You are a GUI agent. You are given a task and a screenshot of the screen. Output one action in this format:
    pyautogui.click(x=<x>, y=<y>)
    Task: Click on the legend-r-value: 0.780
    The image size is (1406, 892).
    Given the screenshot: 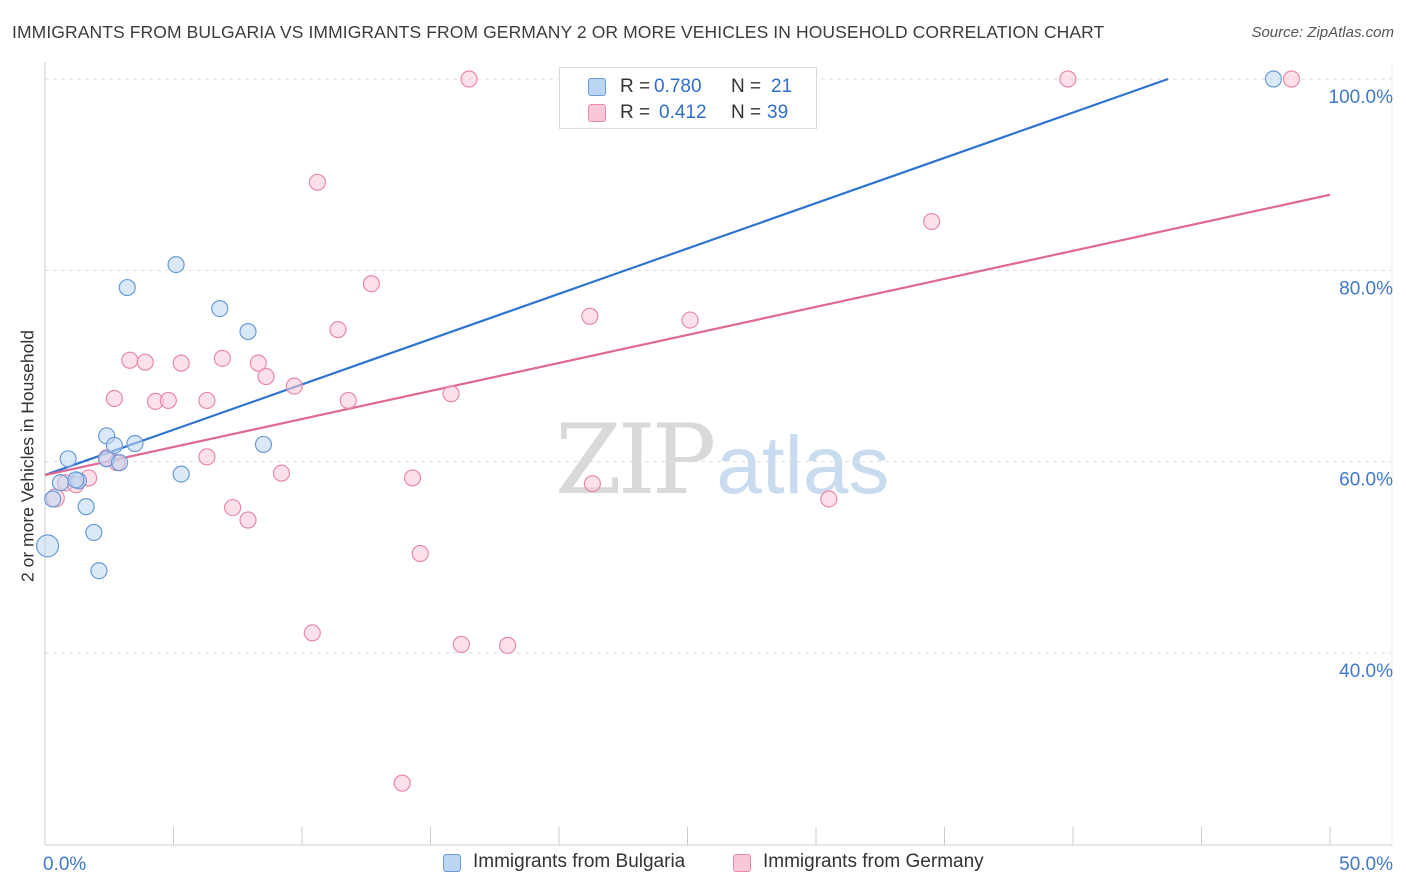 What is the action you would take?
    pyautogui.click(x=678, y=86)
    